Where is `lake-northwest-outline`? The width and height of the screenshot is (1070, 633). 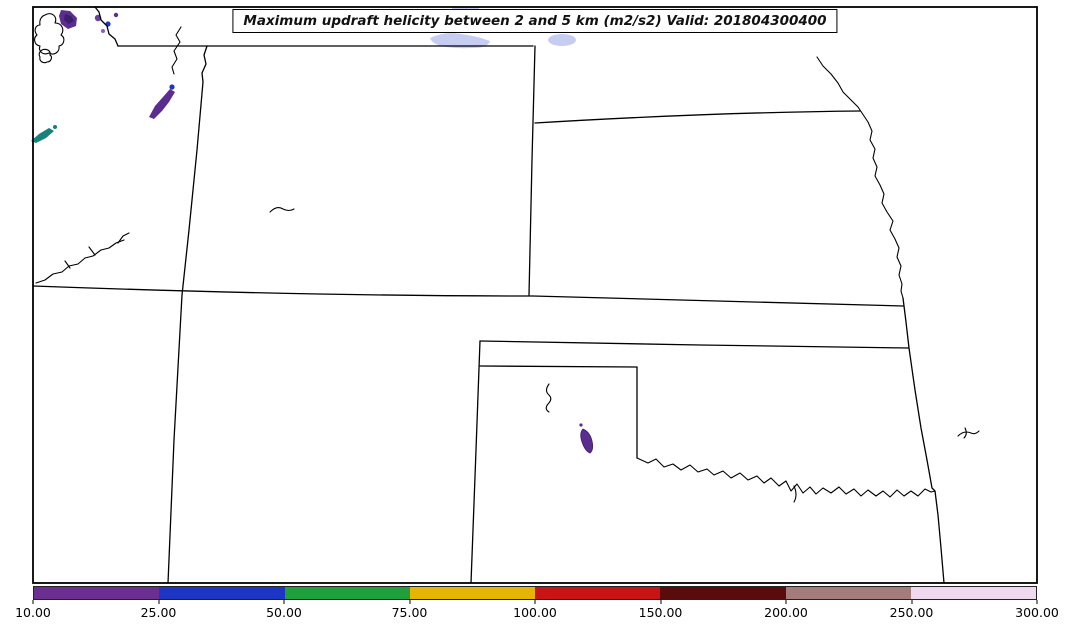
lake-northwest-outline is located at coordinates (49, 34).